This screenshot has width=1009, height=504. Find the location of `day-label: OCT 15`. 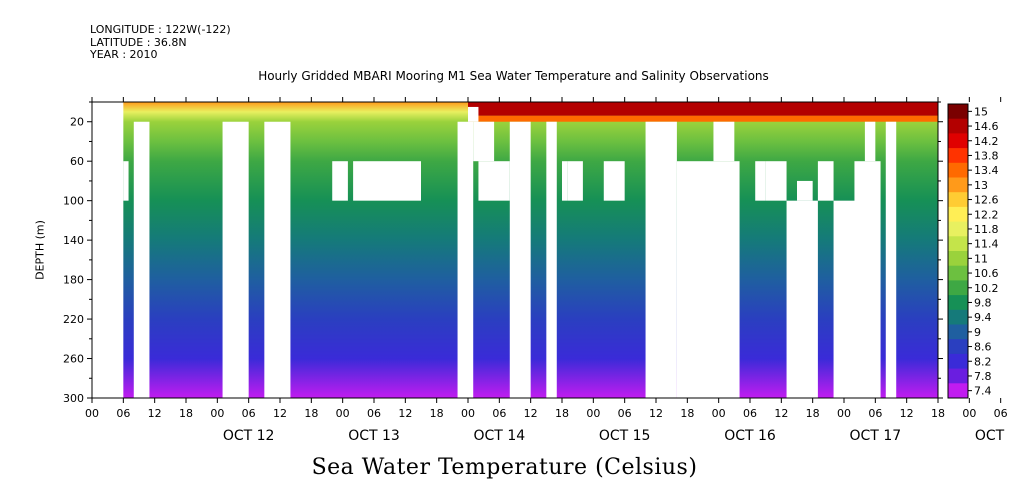

day-label: OCT 15 is located at coordinates (625, 436).